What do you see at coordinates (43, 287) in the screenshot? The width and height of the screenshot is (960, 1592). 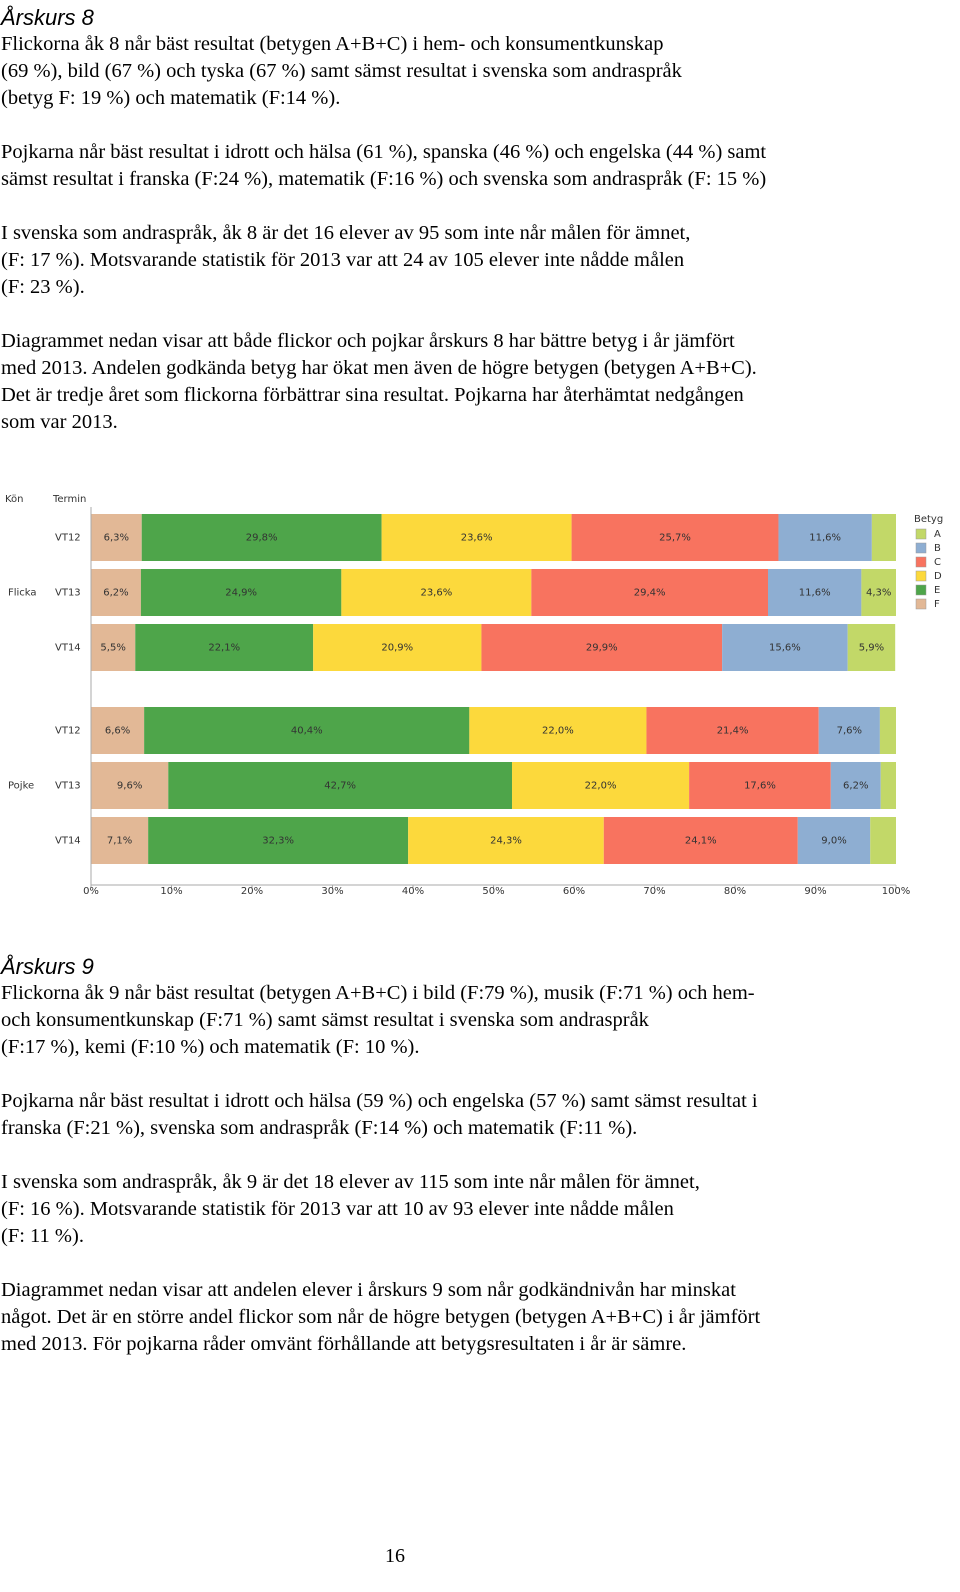 I see `text-line: (F: 23 %).` at bounding box center [43, 287].